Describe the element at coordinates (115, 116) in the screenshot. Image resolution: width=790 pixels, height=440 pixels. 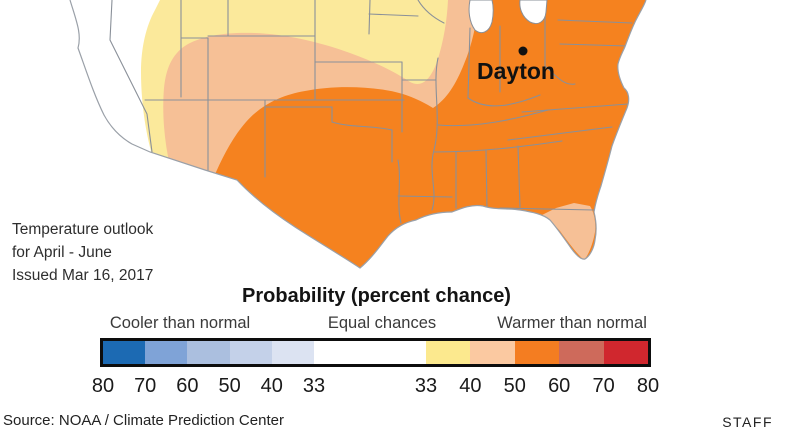
I see `region-equal-chances` at that location.